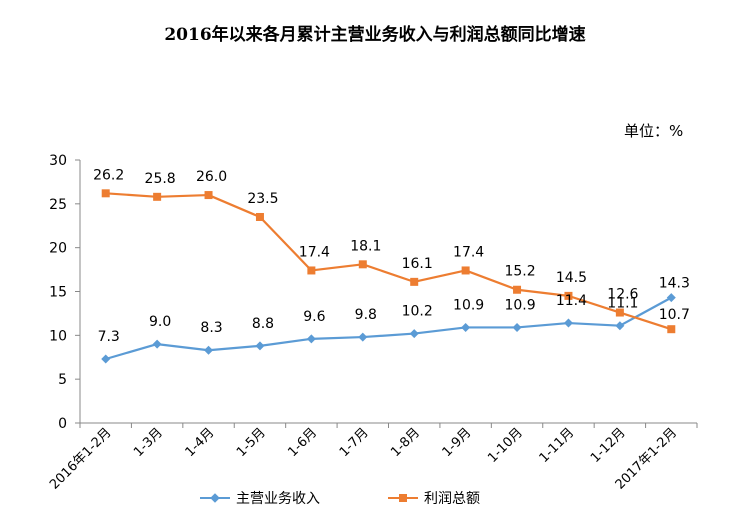 The width and height of the screenshot is (750, 527). Describe the element at coordinates (58, 161) in the screenshot. I see `y-tick-label: 30` at that location.